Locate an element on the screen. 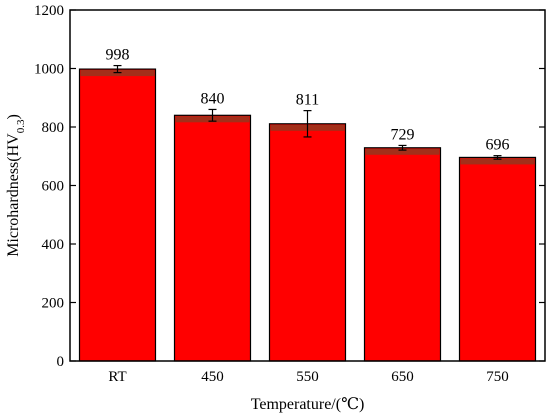 This screenshot has height=419, width=550. x-axis-ticks: RT 450 550 650 750 is located at coordinates (308, 370).